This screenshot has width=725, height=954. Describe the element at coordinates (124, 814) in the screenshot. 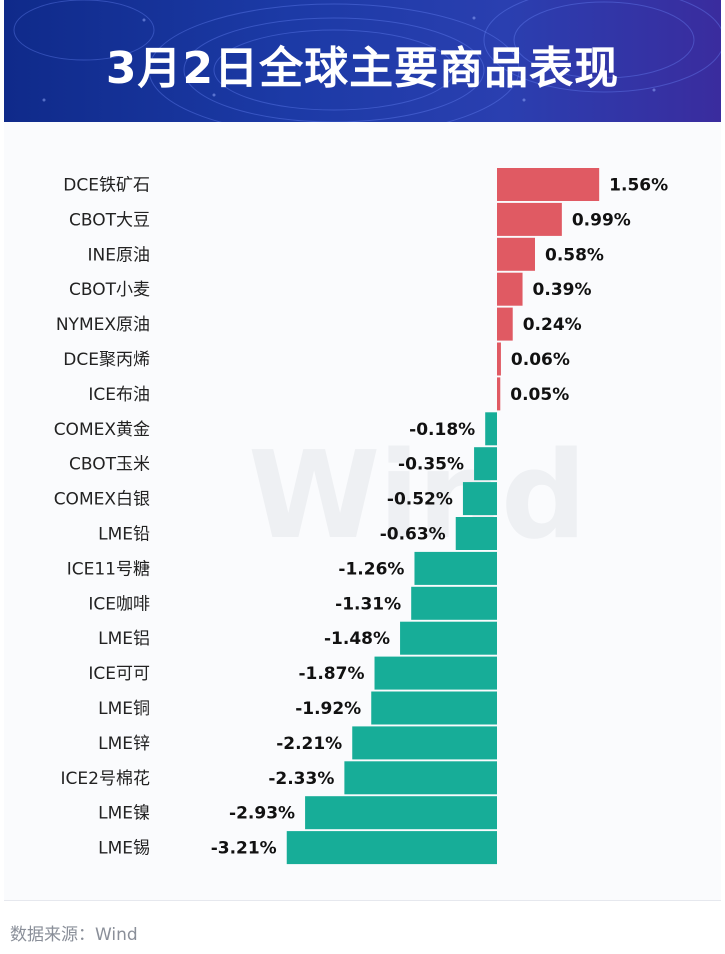

I see `category-label-18: LME镍` at that location.